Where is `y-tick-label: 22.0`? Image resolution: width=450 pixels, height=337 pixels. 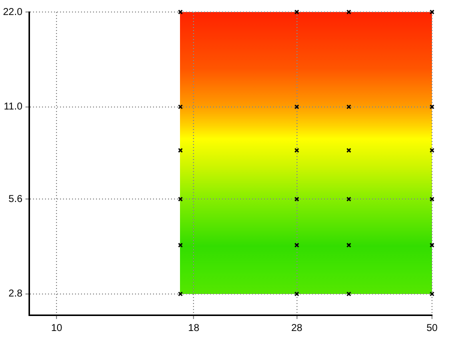
y-tick-label: 22.0 is located at coordinates (12, 12).